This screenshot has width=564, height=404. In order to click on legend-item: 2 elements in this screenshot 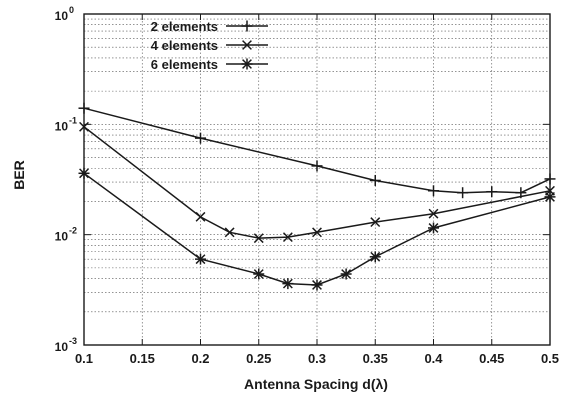, I will do `click(209, 26)`.